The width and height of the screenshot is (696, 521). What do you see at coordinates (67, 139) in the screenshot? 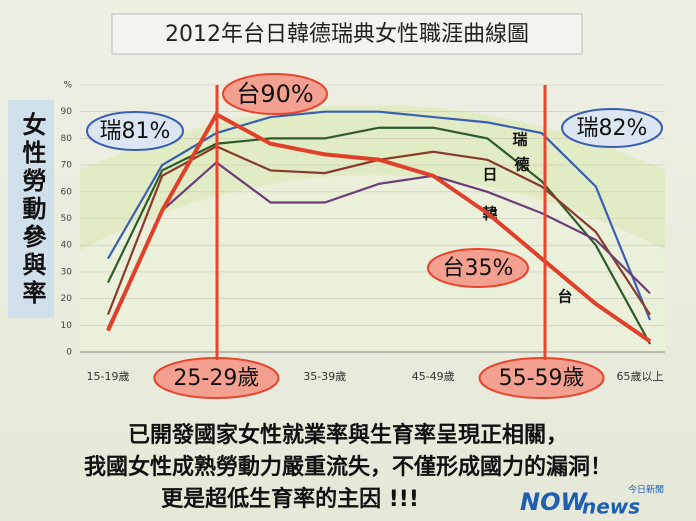
I see `y-tick-label: 80` at bounding box center [67, 139].